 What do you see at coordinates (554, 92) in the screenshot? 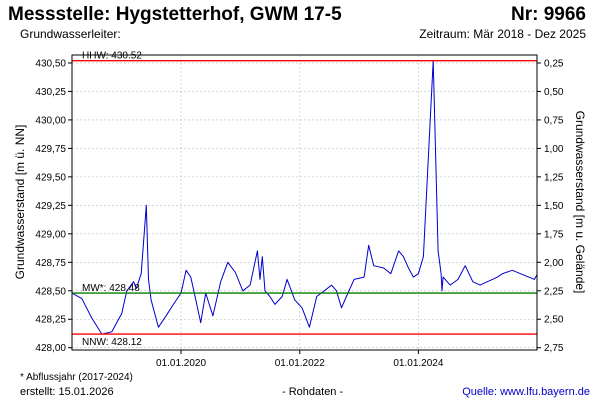
I see `right-y-tick-label: 0,50` at bounding box center [554, 92].